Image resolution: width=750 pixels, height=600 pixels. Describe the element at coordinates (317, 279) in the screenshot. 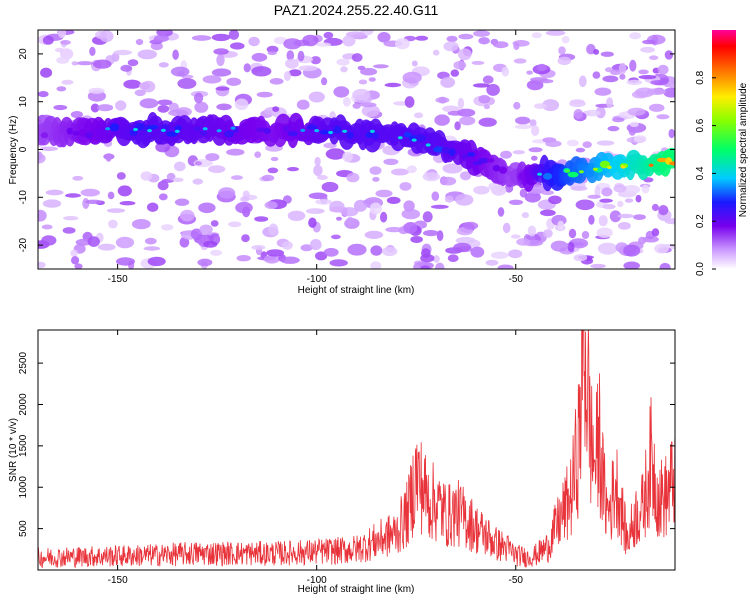

I see `x-tick-label: -100` at that location.